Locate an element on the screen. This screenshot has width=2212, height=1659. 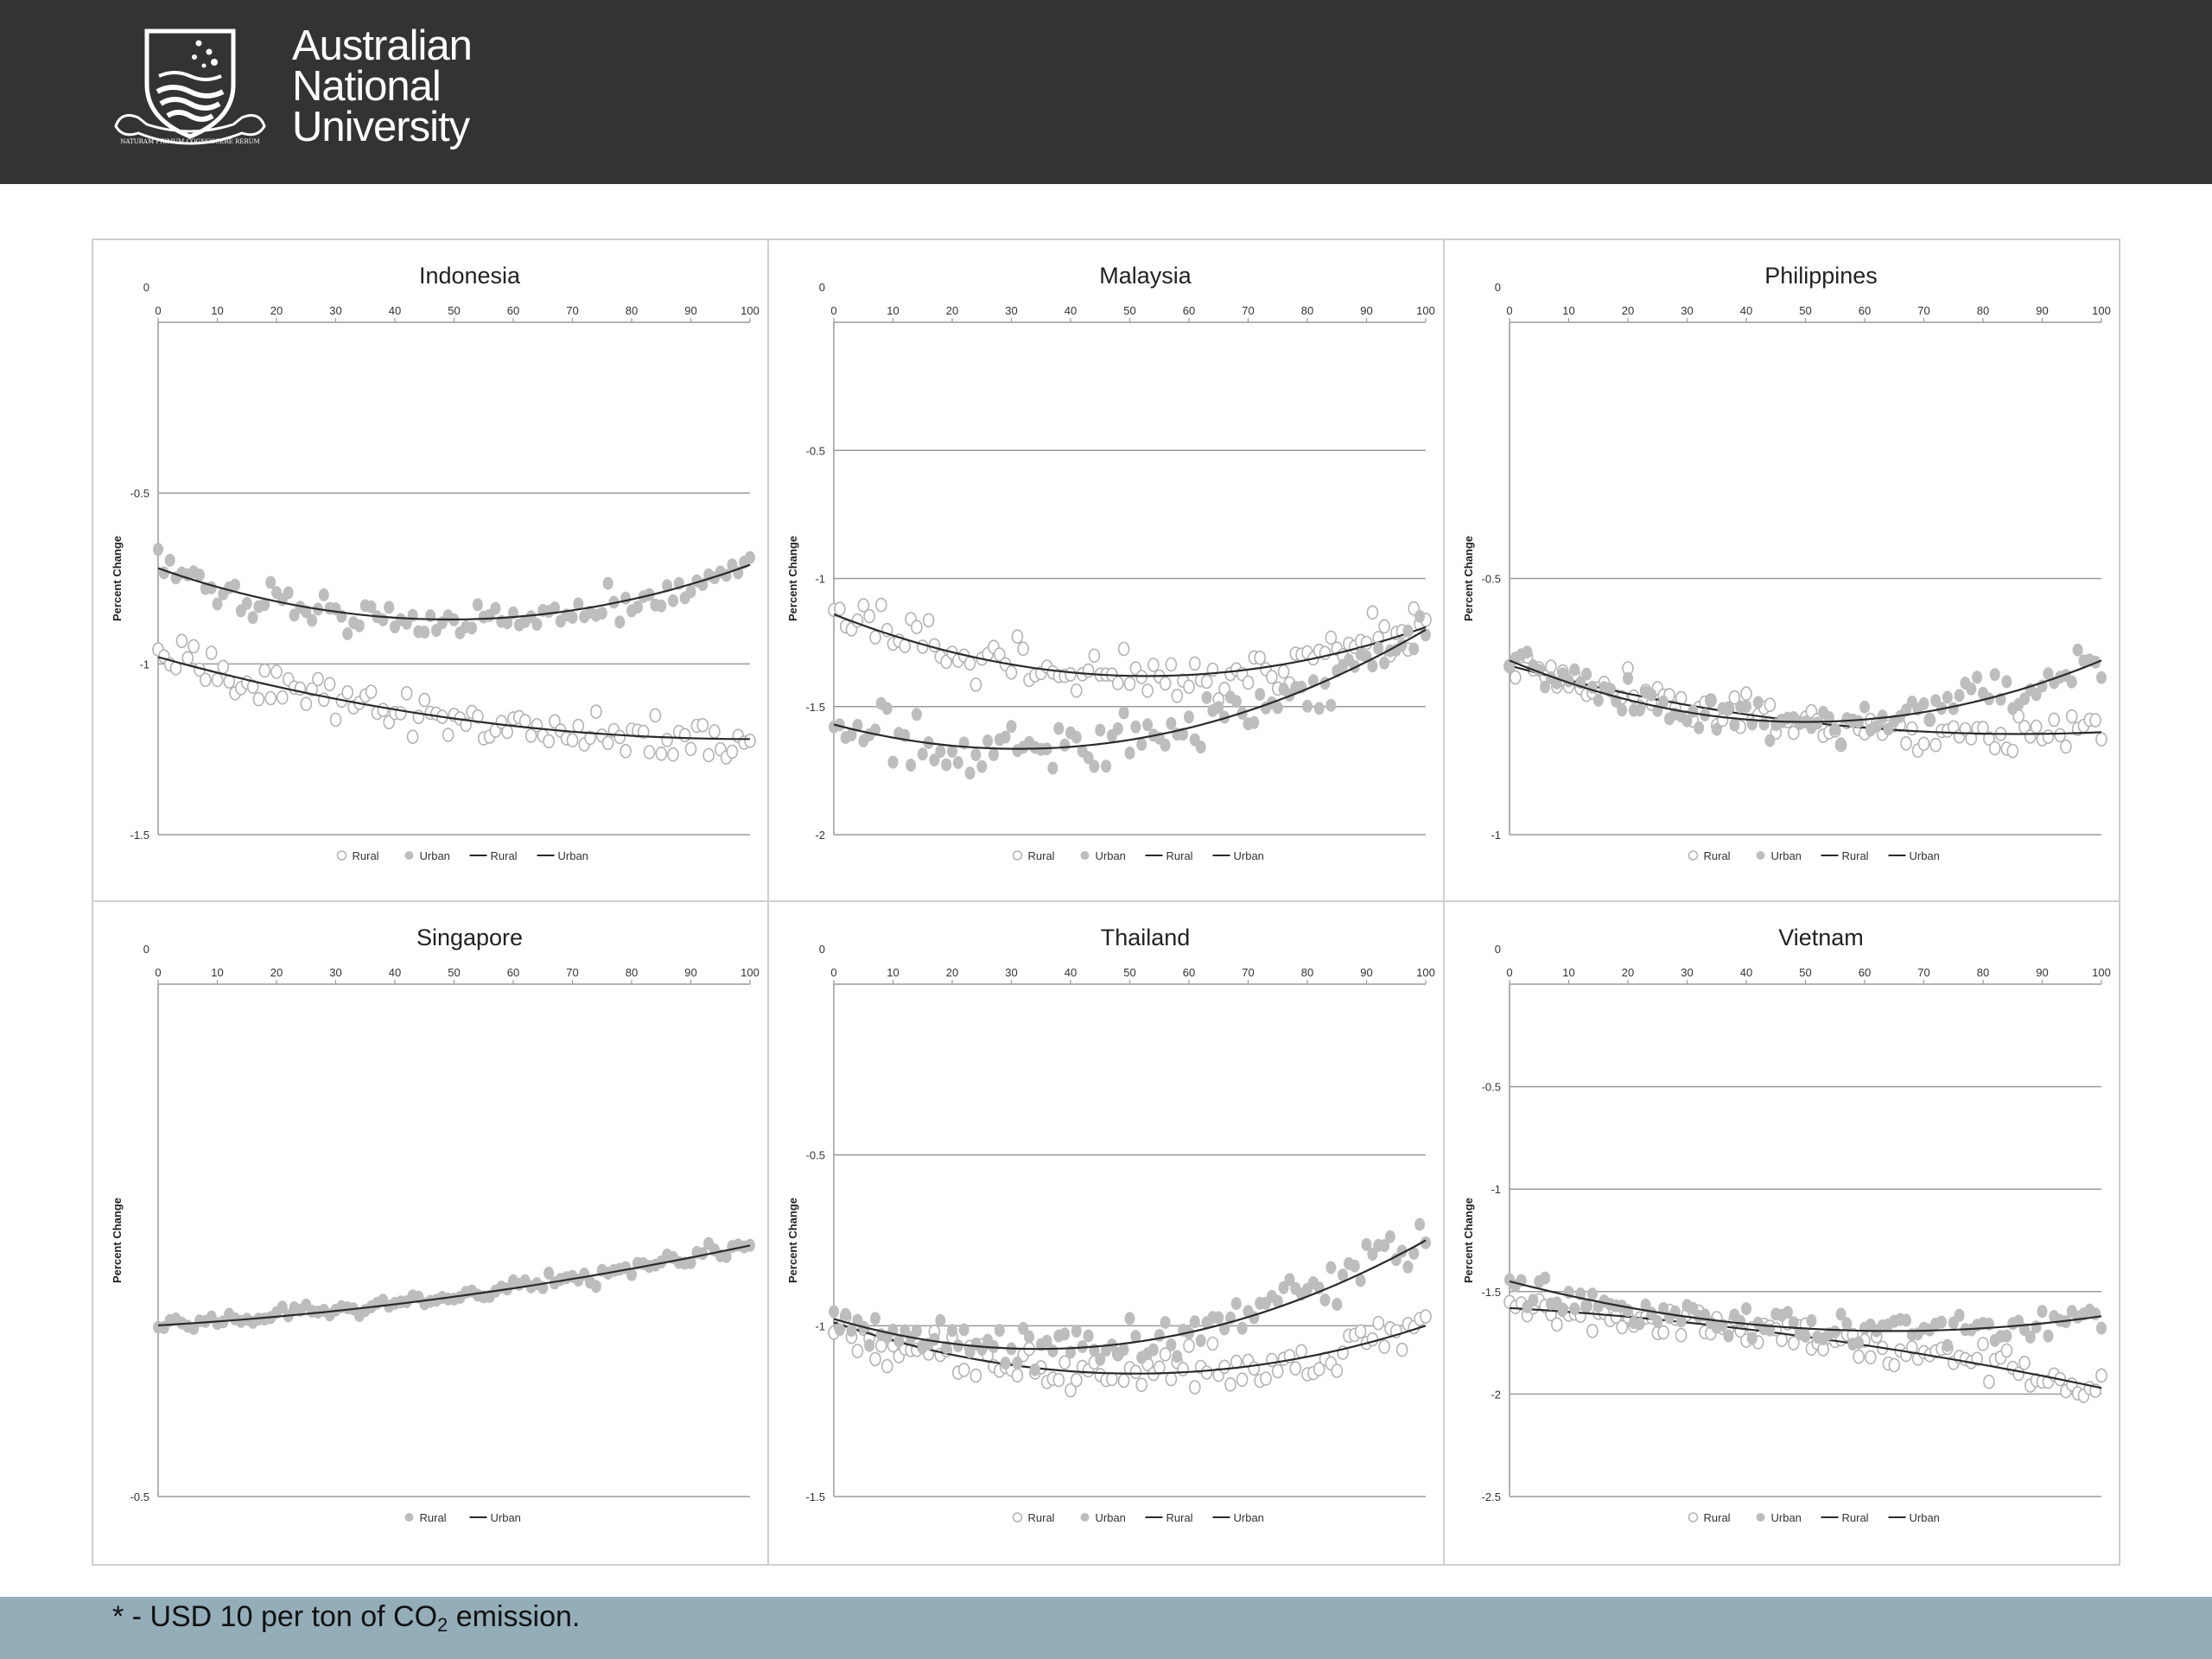
y-tick-label: -1 is located at coordinates (1496, 835).